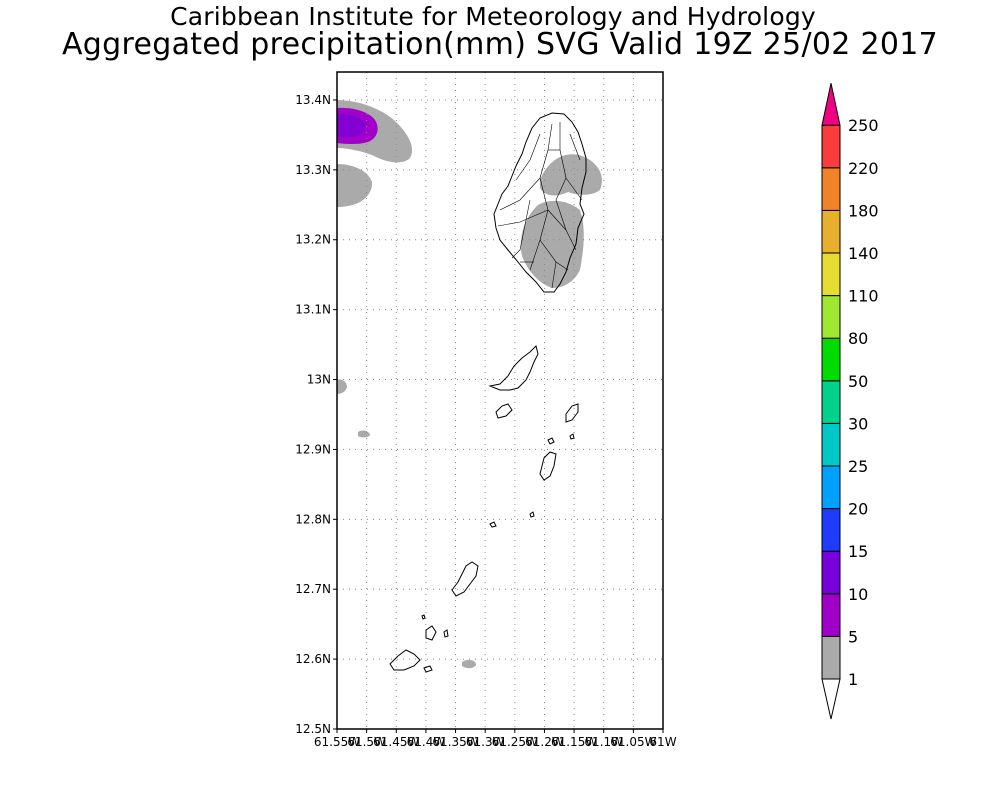  Describe the element at coordinates (504, 411) in the screenshot. I see `islet-bequia-south` at that location.